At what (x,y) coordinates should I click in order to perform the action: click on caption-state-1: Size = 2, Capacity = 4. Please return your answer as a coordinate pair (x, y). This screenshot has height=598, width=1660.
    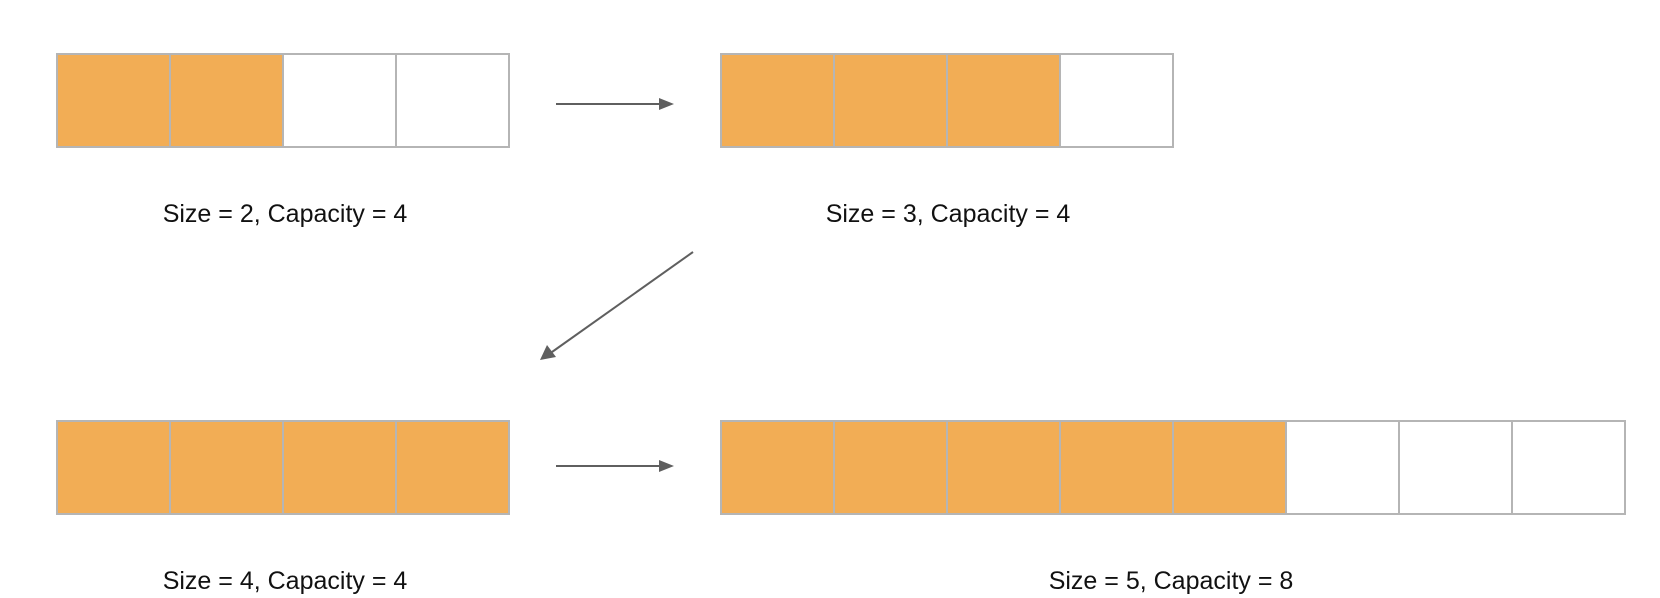
    Looking at the image, I should click on (285, 214).